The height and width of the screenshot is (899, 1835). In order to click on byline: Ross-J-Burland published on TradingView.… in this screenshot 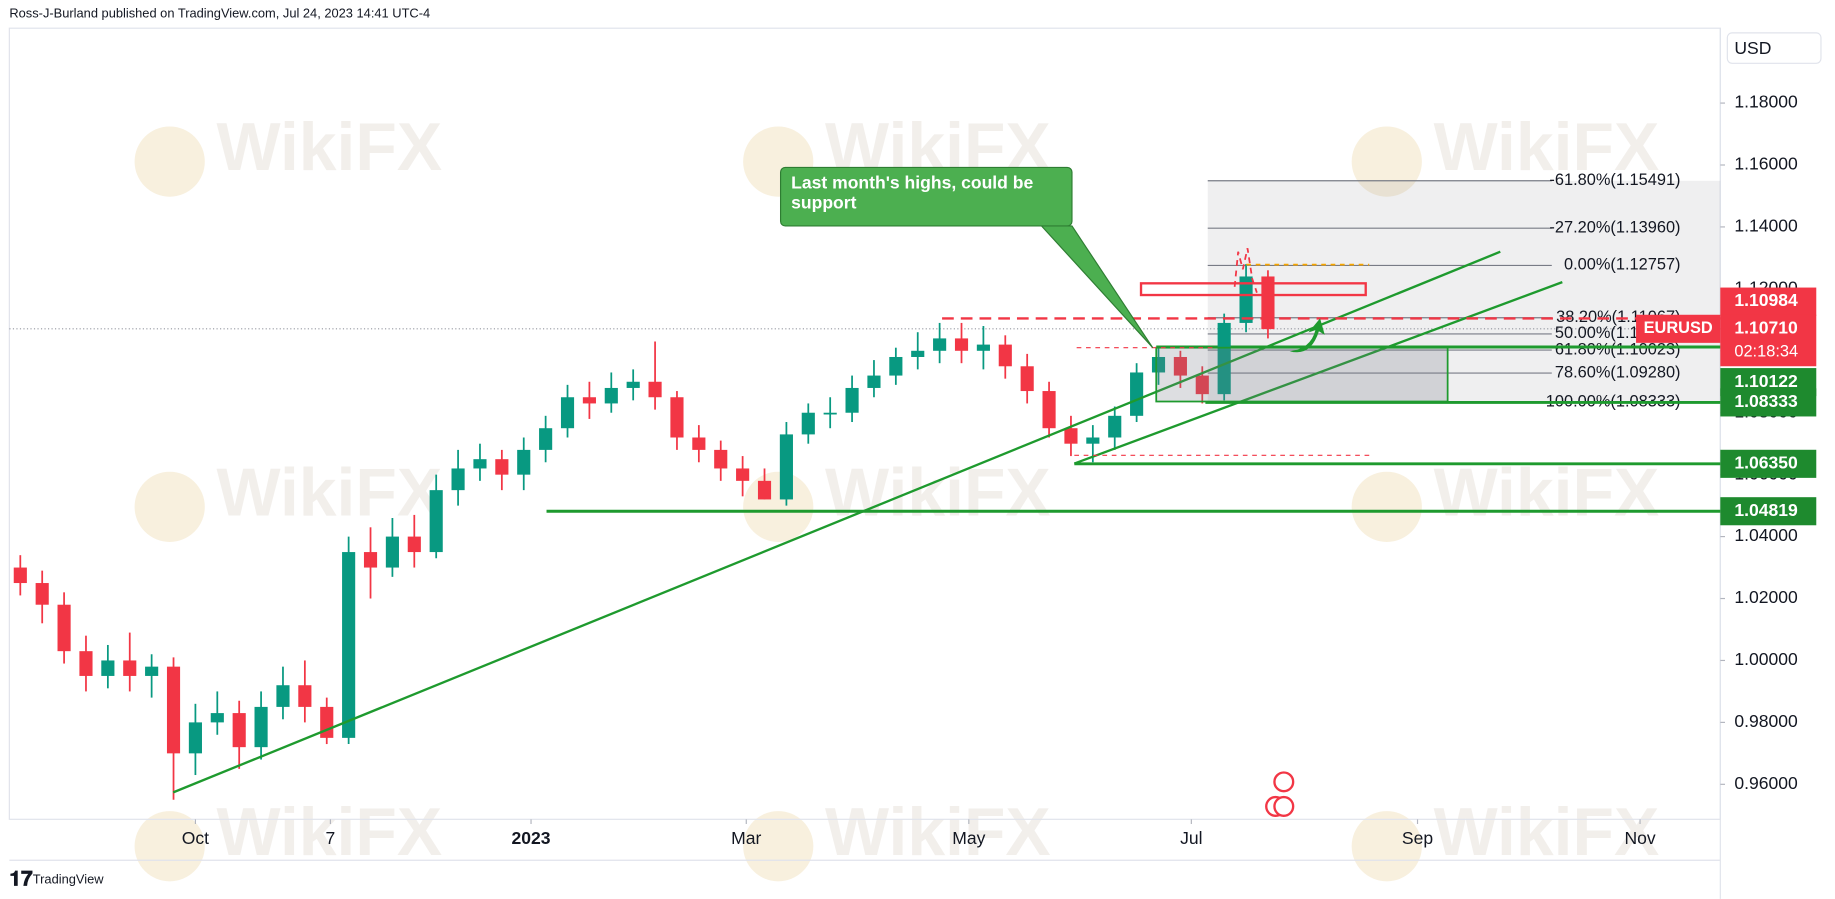, I will do `click(219, 13)`.